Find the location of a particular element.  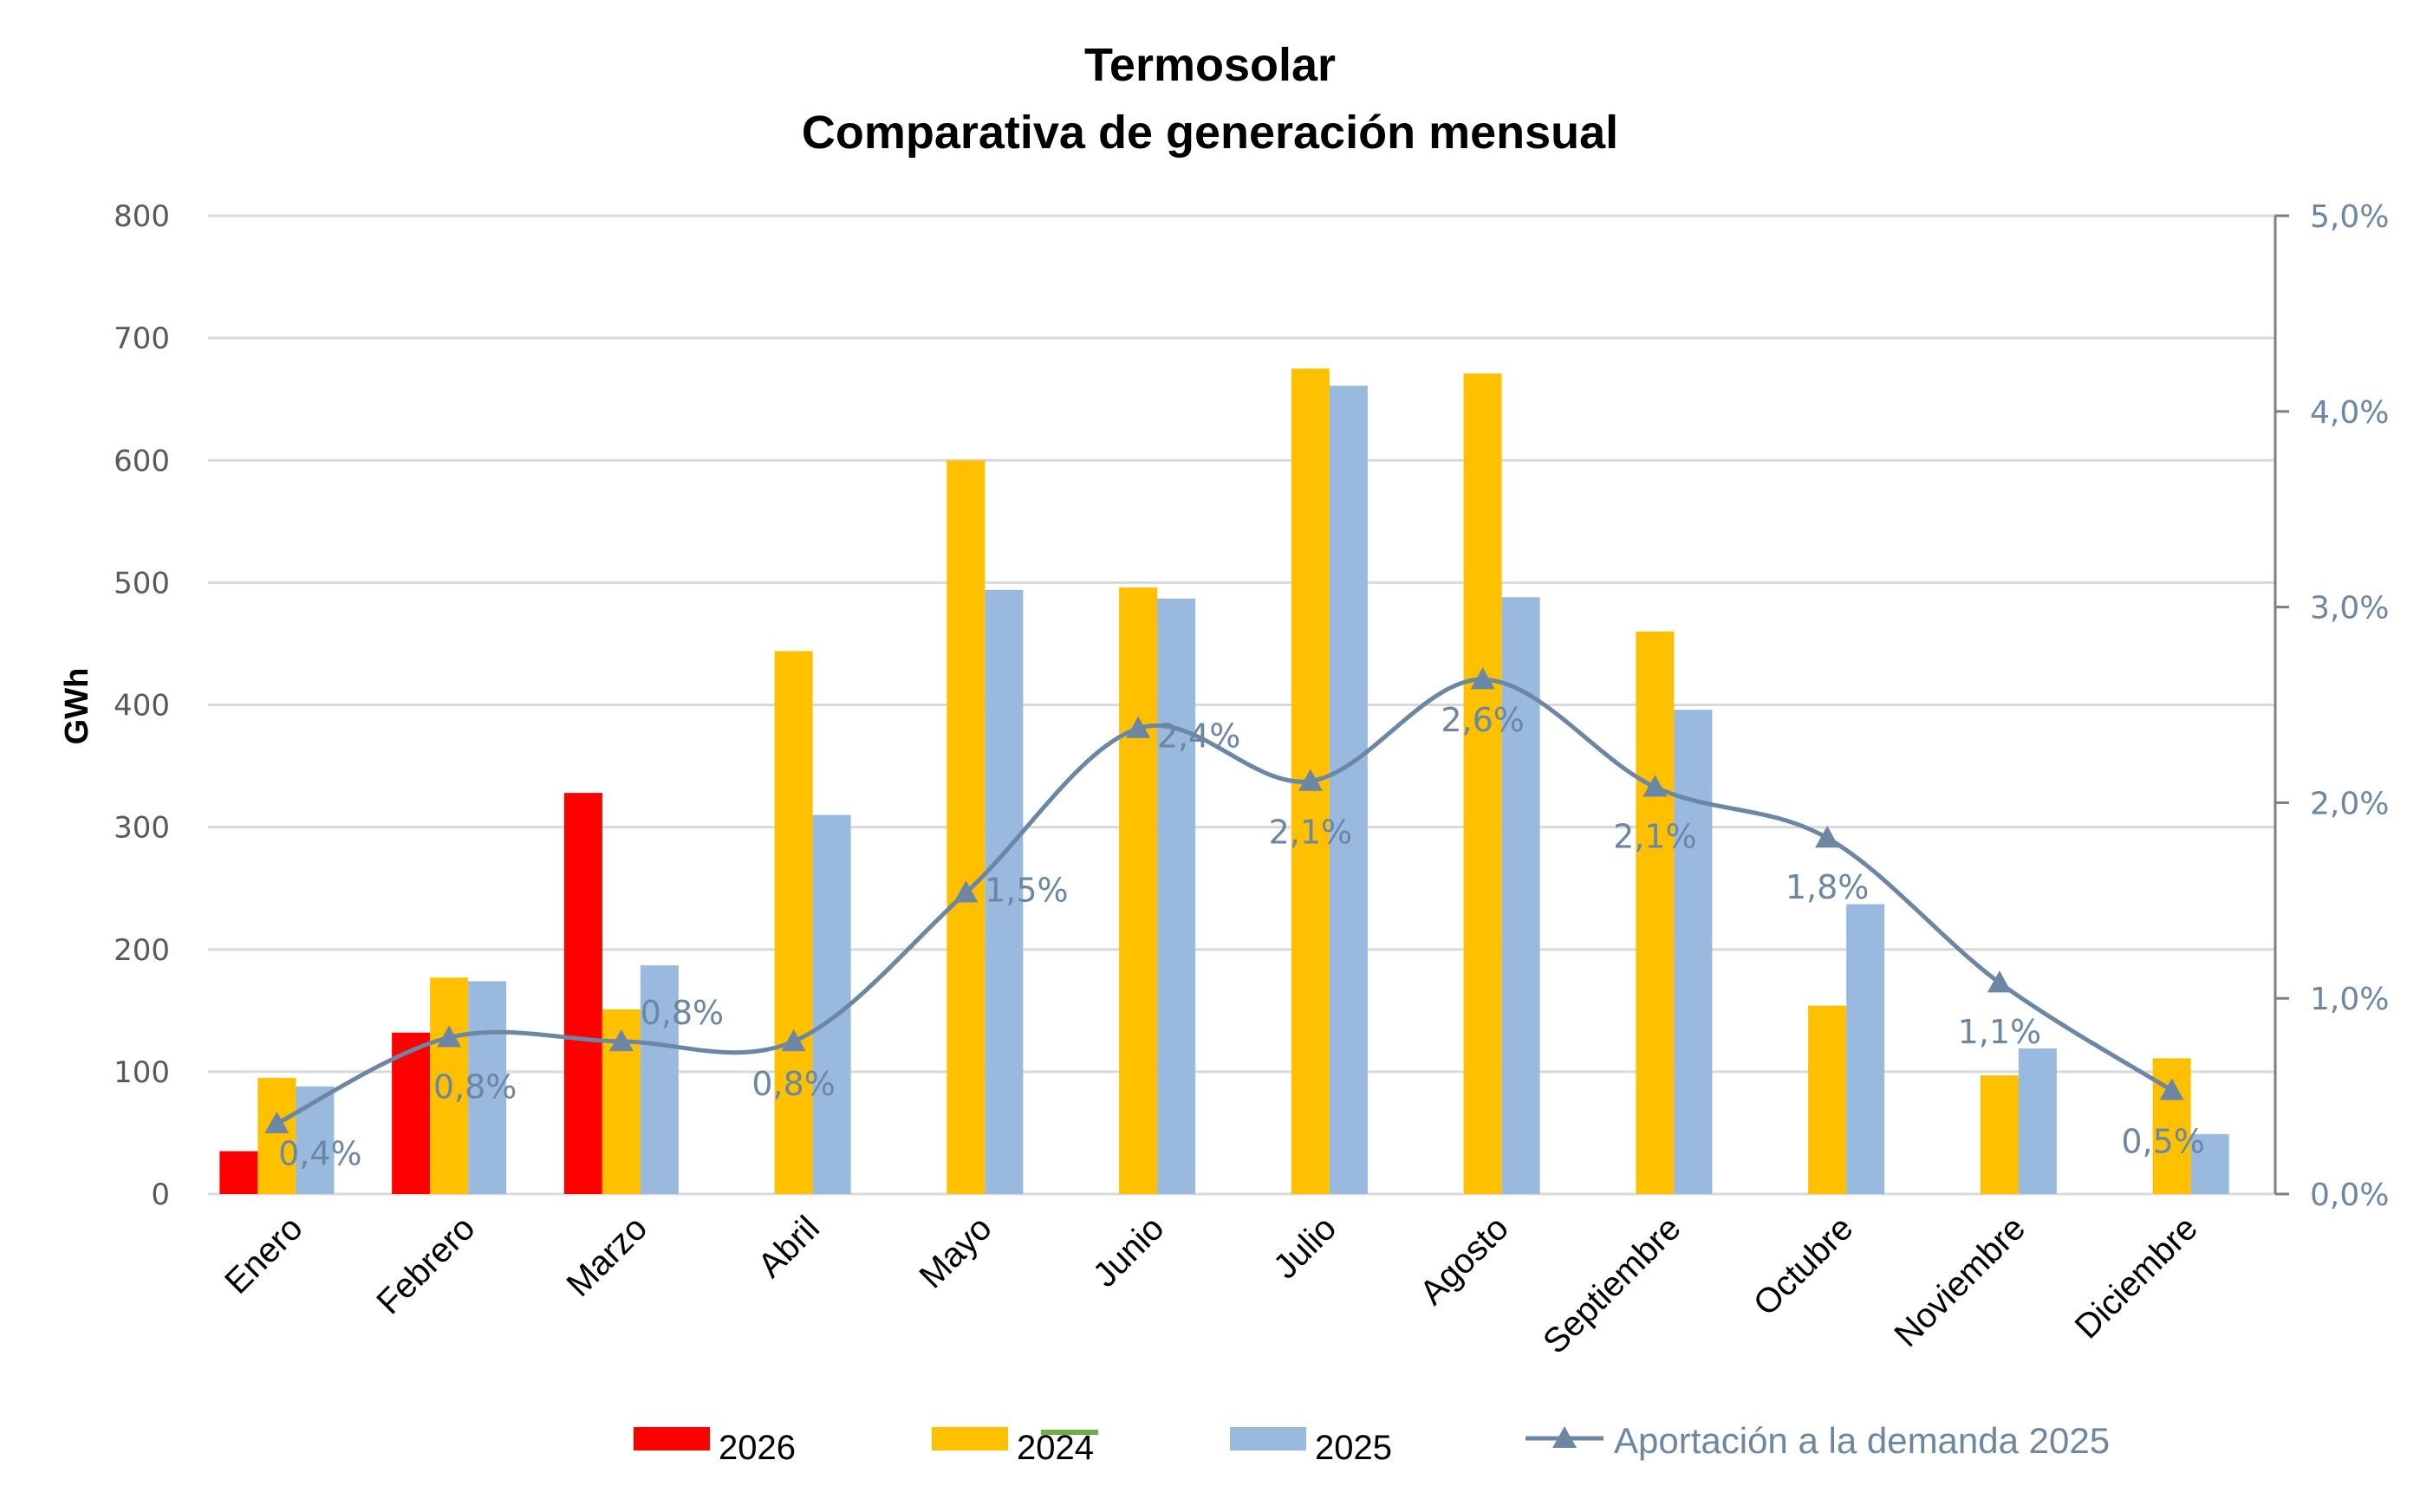

y-tick-label: 700 is located at coordinates (142, 338).